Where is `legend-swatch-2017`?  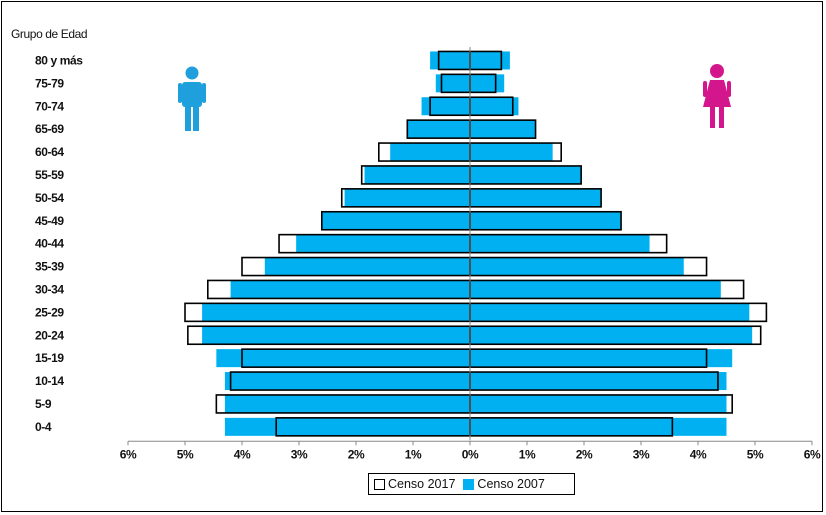
legend-swatch-2017 is located at coordinates (379, 484).